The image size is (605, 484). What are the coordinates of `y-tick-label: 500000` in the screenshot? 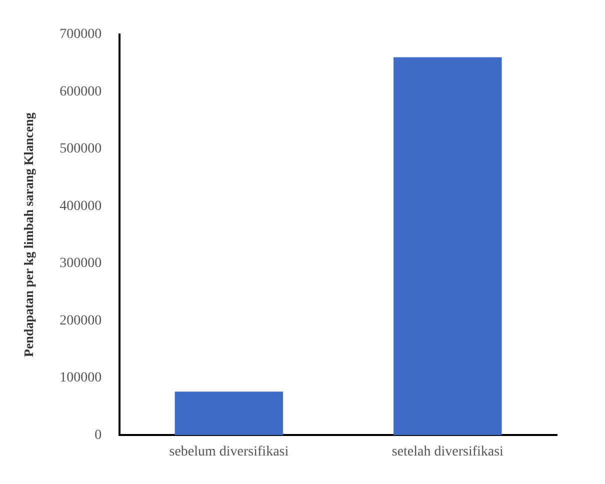 It's located at (81, 149).